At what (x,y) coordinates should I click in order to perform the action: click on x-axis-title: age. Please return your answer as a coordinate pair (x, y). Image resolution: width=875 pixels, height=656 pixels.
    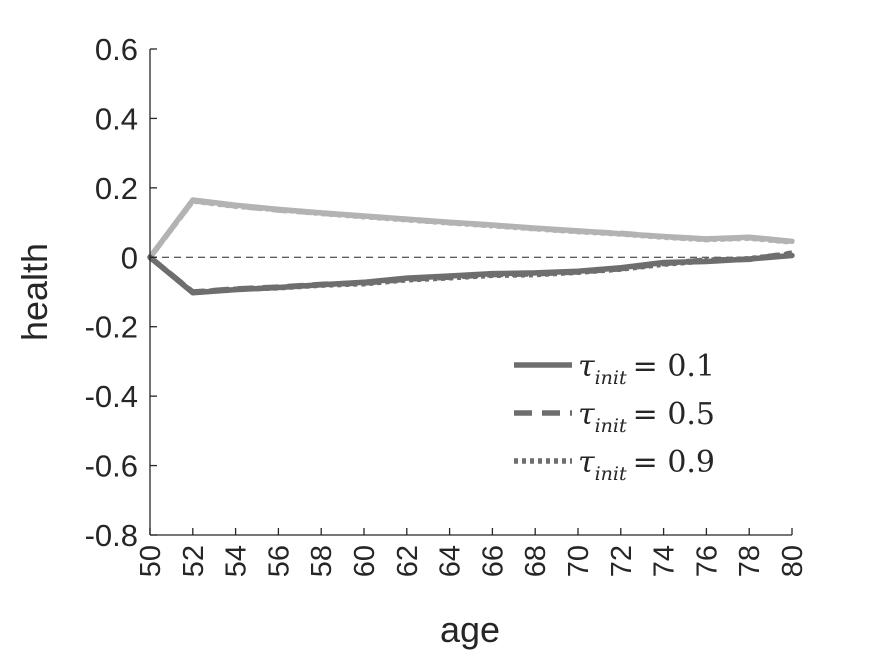
    Looking at the image, I should click on (470, 629).